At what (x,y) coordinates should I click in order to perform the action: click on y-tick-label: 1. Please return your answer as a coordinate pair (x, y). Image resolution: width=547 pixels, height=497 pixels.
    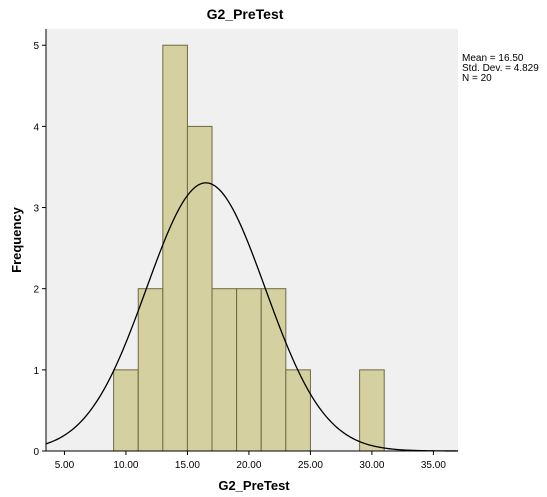
    Looking at the image, I should click on (36, 371).